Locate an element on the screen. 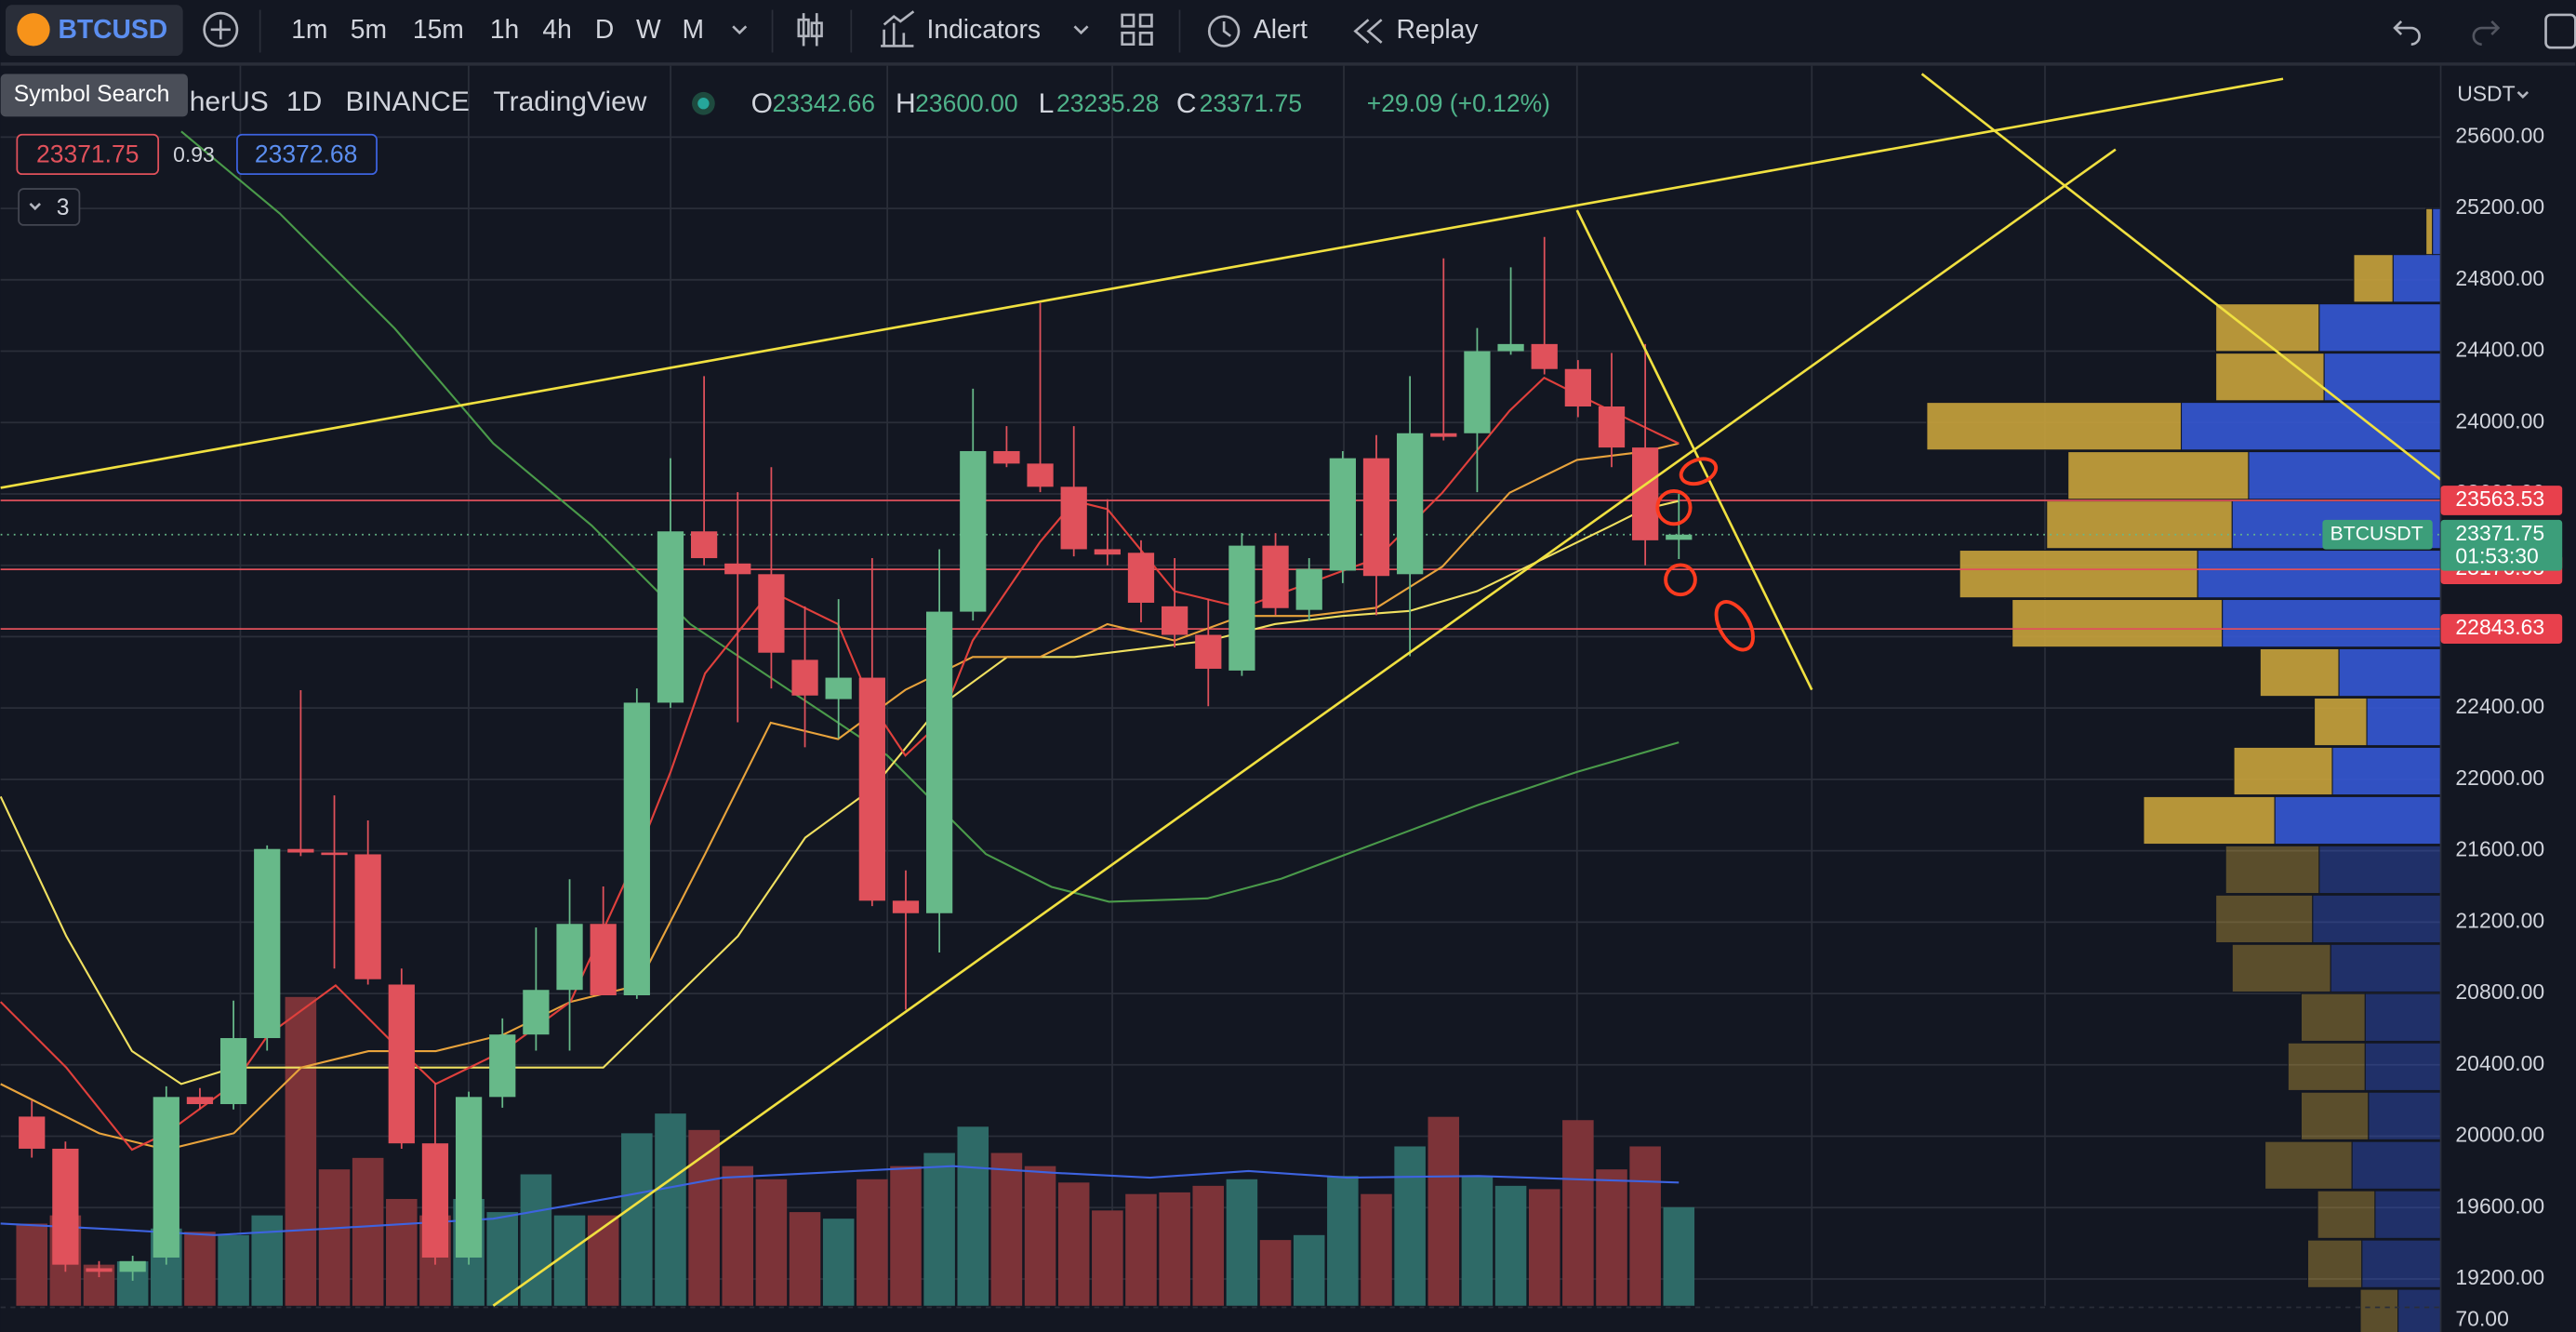  interval: 15m is located at coordinates (438, 29).